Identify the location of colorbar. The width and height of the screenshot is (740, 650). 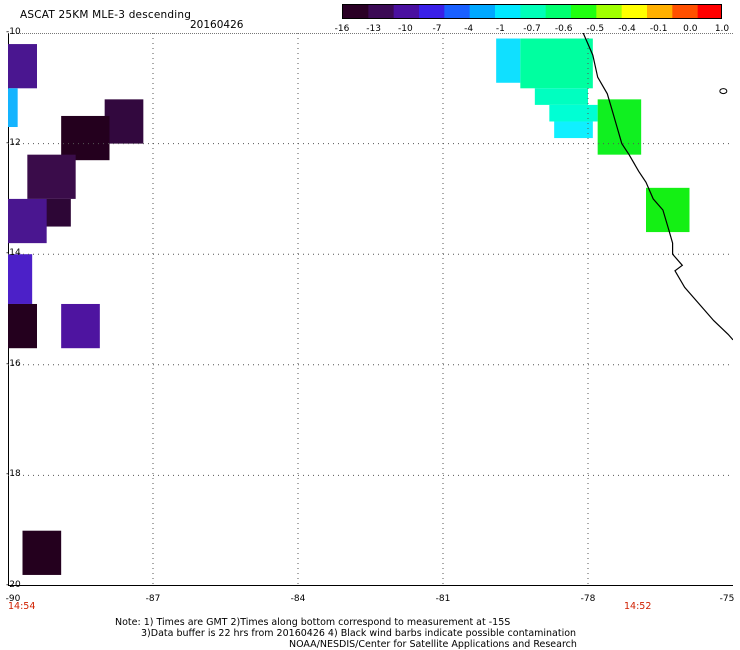
(532, 11).